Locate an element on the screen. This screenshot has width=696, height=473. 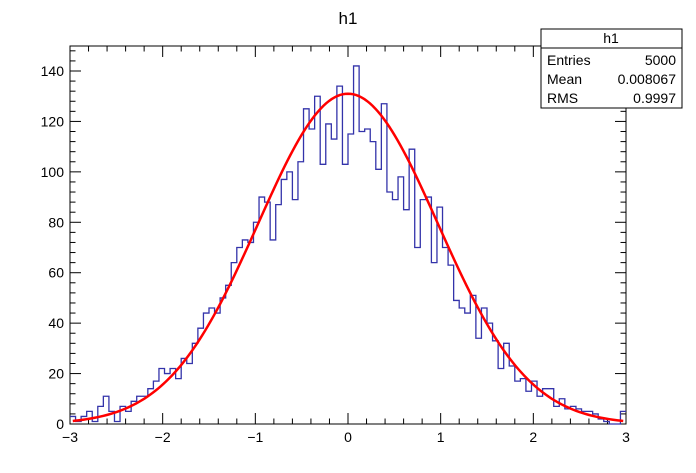
stats-box: h1 Entries 5000 Mean 0.008067 RMS 0.9997 is located at coordinates (611, 68).